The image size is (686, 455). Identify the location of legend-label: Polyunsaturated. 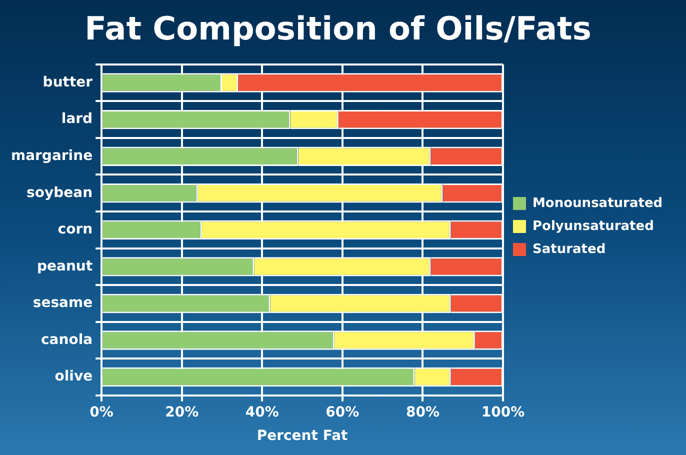
(593, 226).